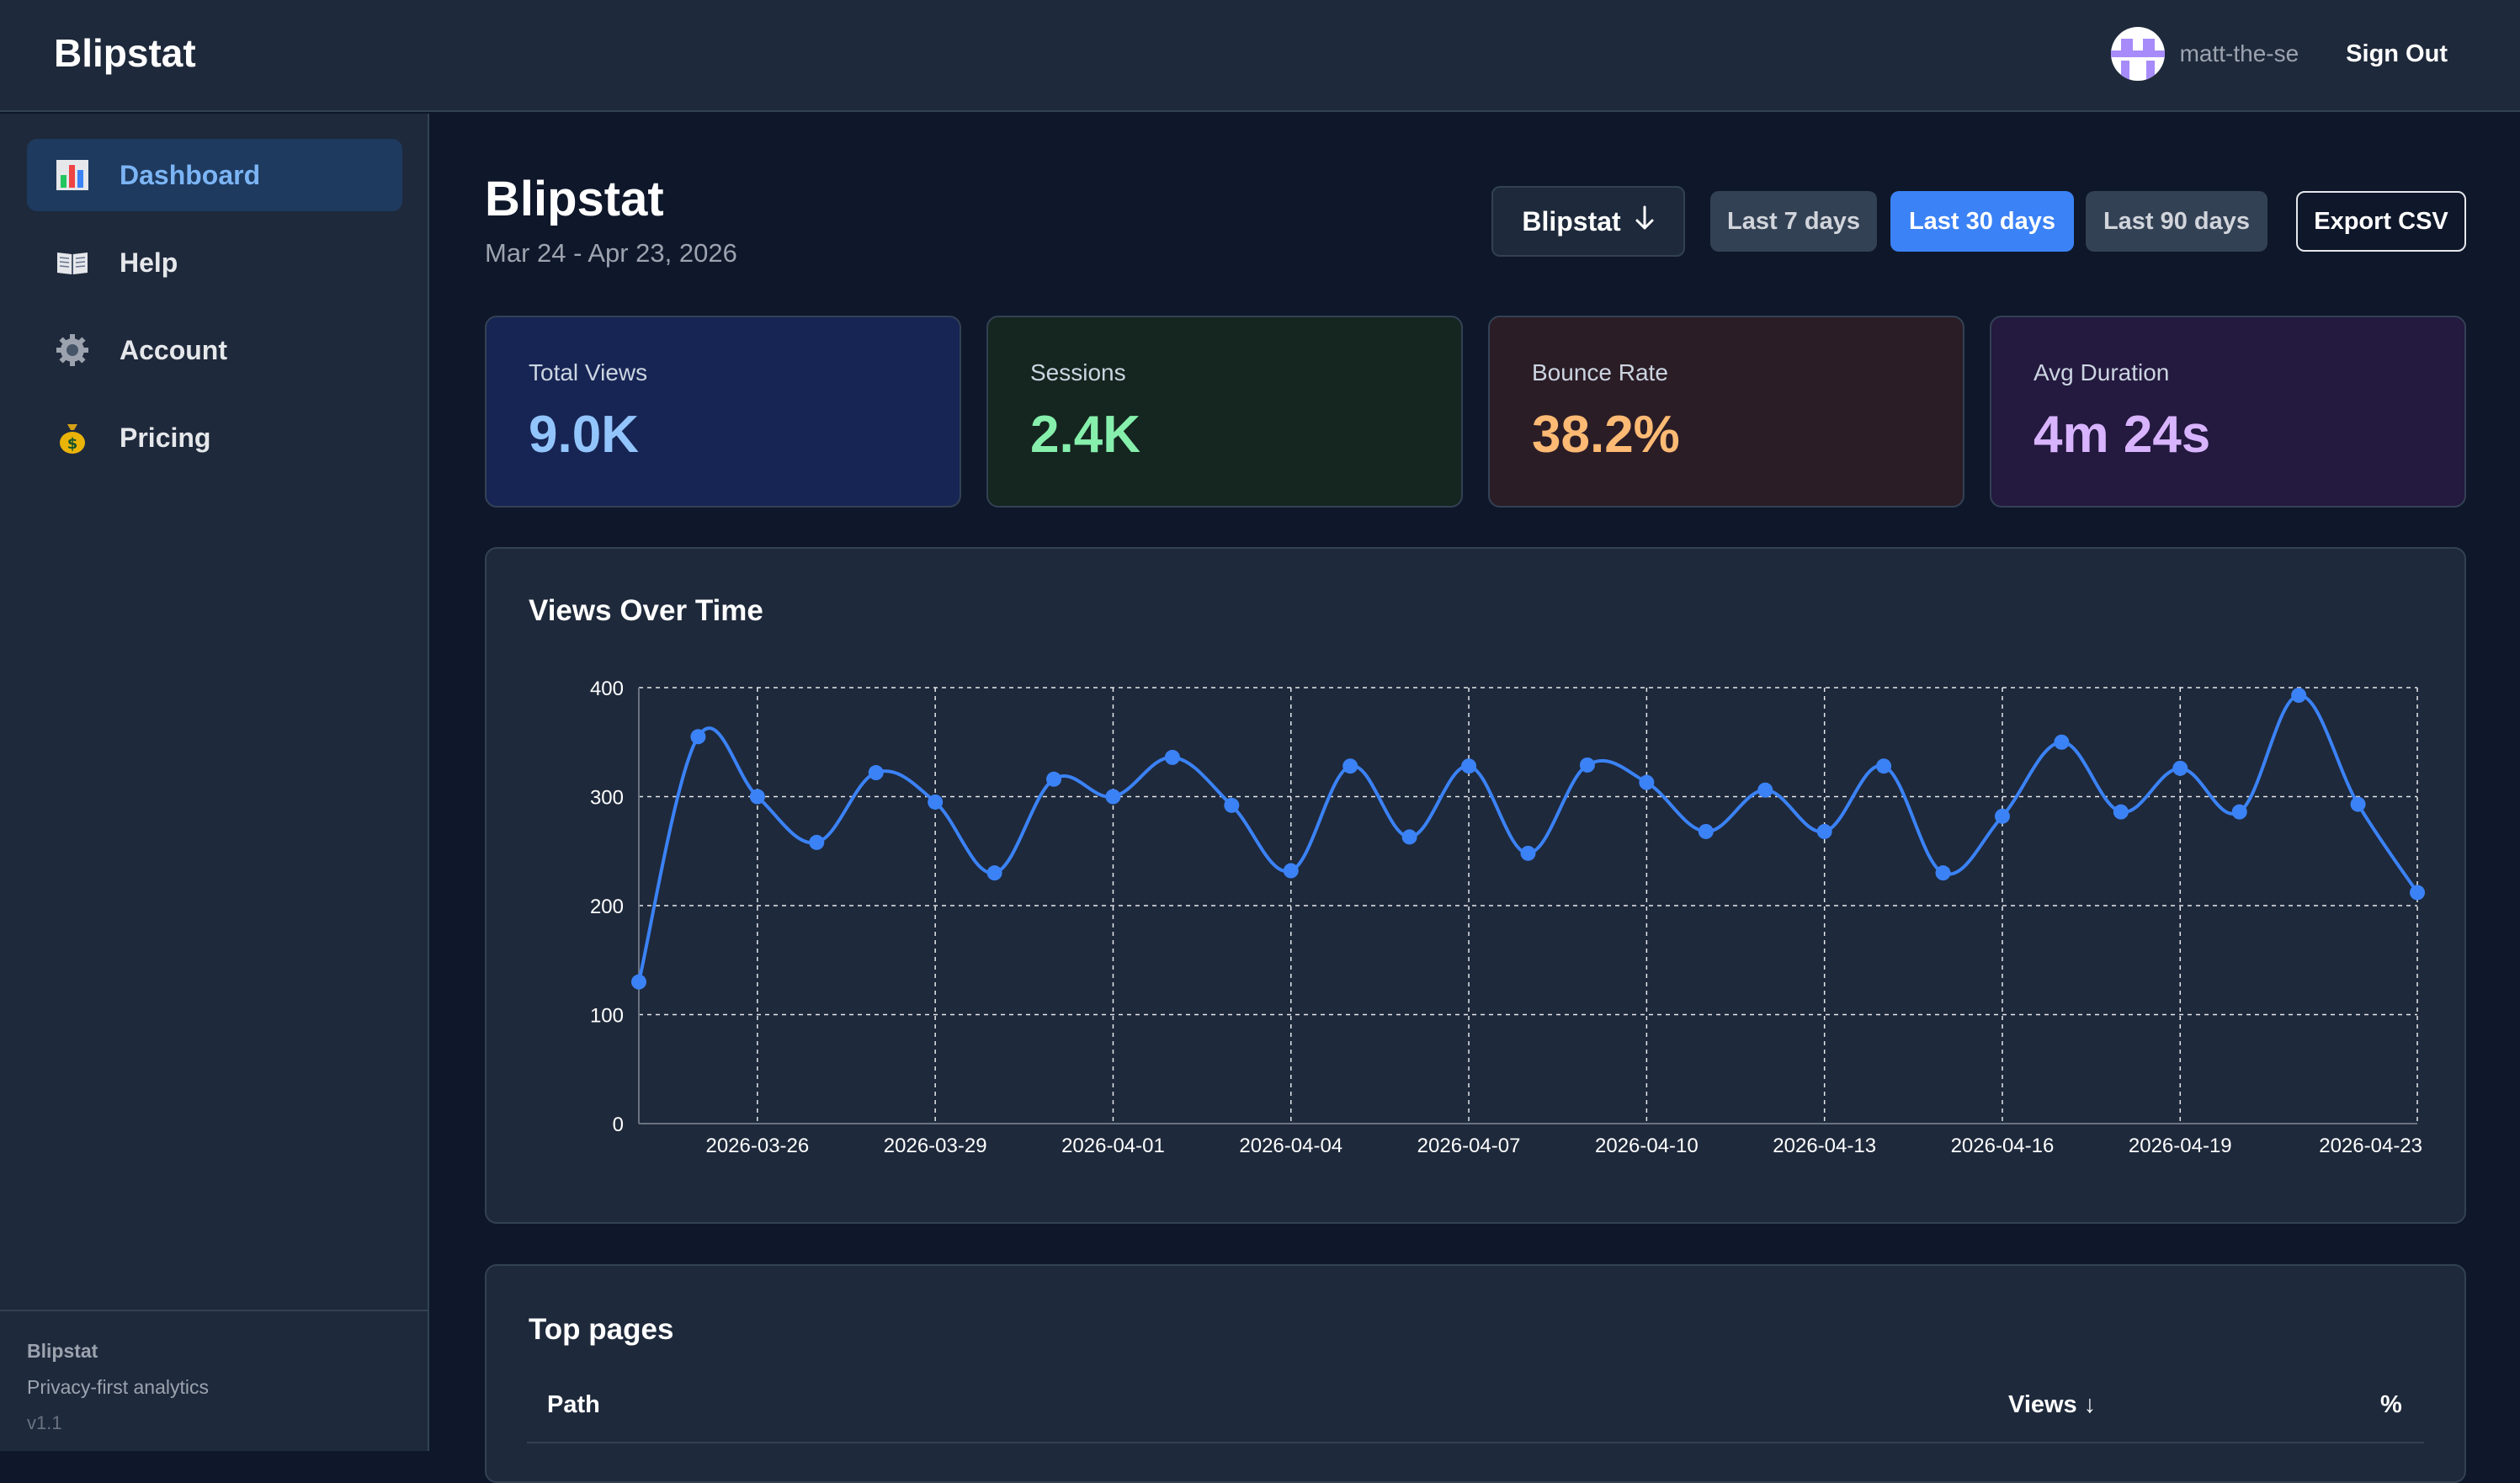 Image resolution: width=2520 pixels, height=1483 pixels. Describe the element at coordinates (1982, 221) in the screenshot. I see `range-30-days-button: Last 30 days` at that location.